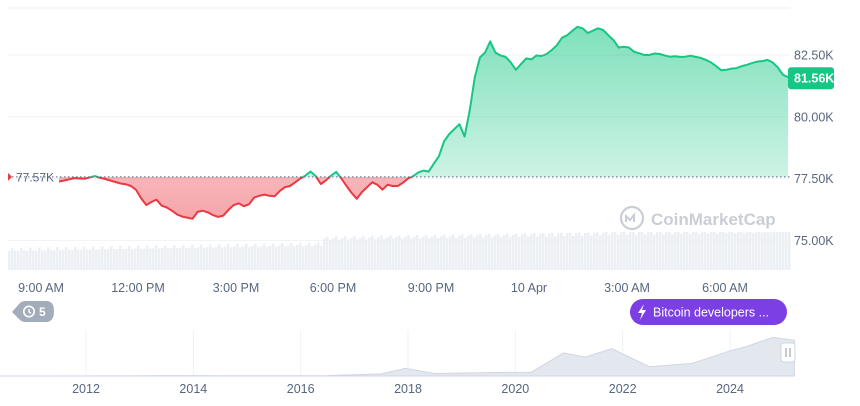 The image size is (860, 406). What do you see at coordinates (399, 251) in the screenshot?
I see `volume-bars` at bounding box center [399, 251].